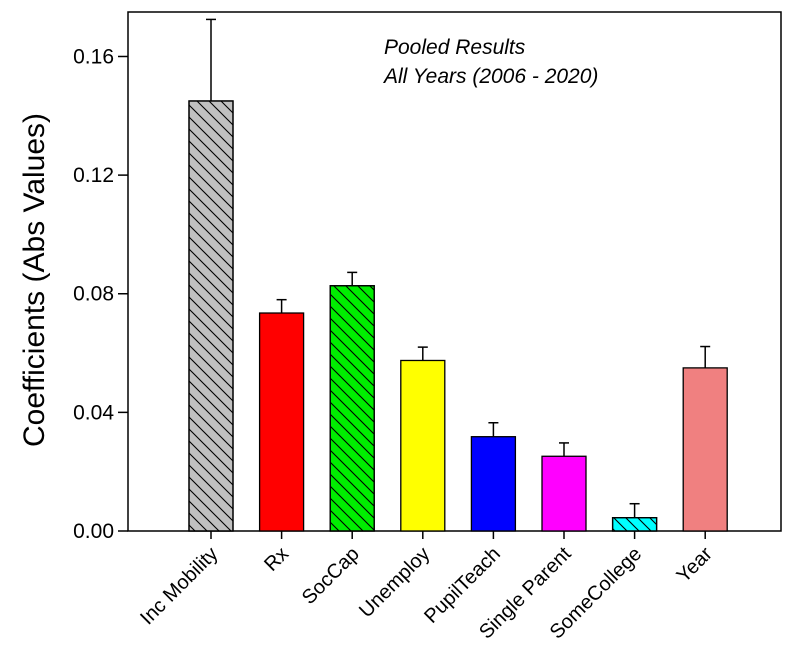  What do you see at coordinates (179, 586) in the screenshot?
I see `x-tick-label: Inc Mobility` at bounding box center [179, 586].